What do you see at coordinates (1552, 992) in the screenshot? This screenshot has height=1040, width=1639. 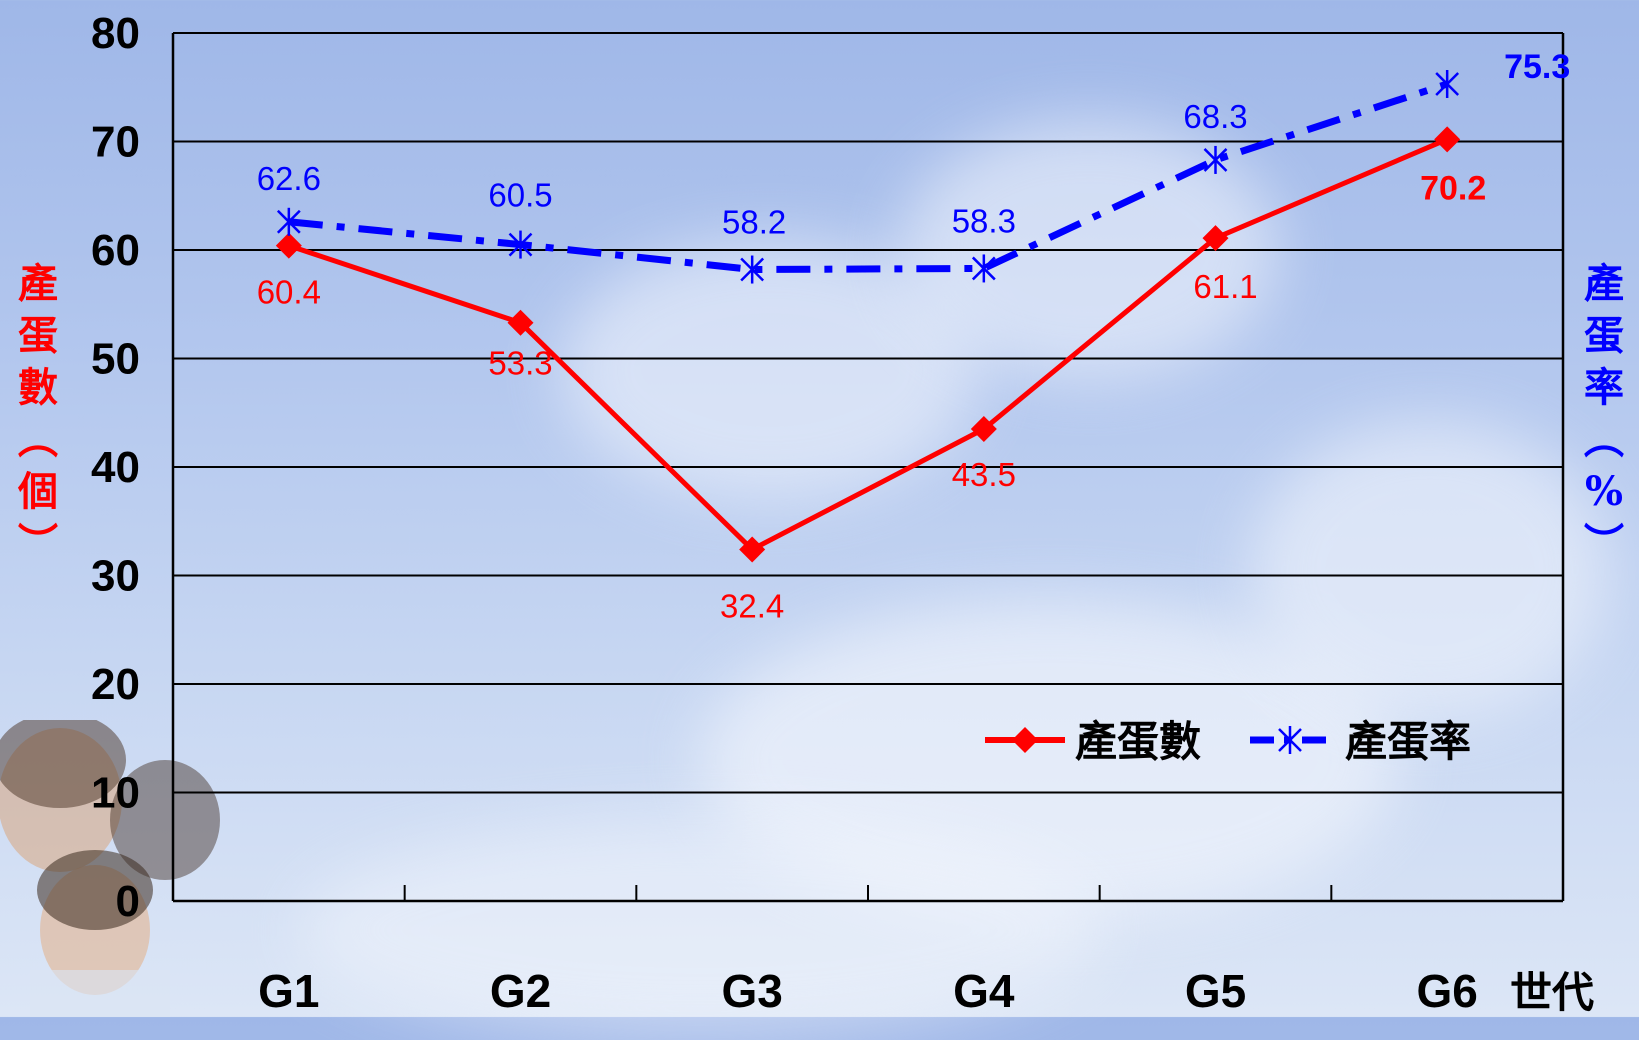 I see `x-axis-title: 世代` at bounding box center [1552, 992].